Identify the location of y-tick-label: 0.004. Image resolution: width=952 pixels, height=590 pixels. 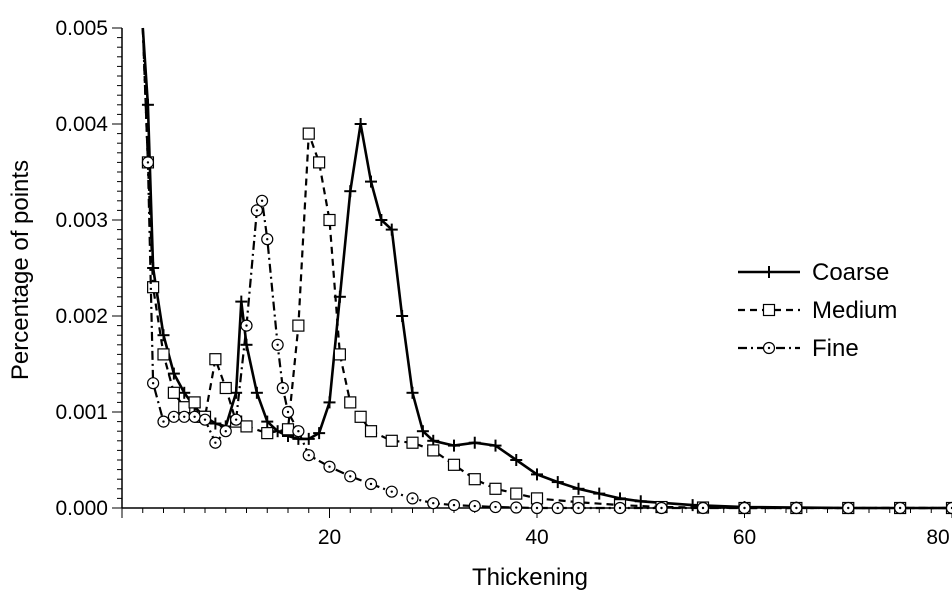
(81, 124).